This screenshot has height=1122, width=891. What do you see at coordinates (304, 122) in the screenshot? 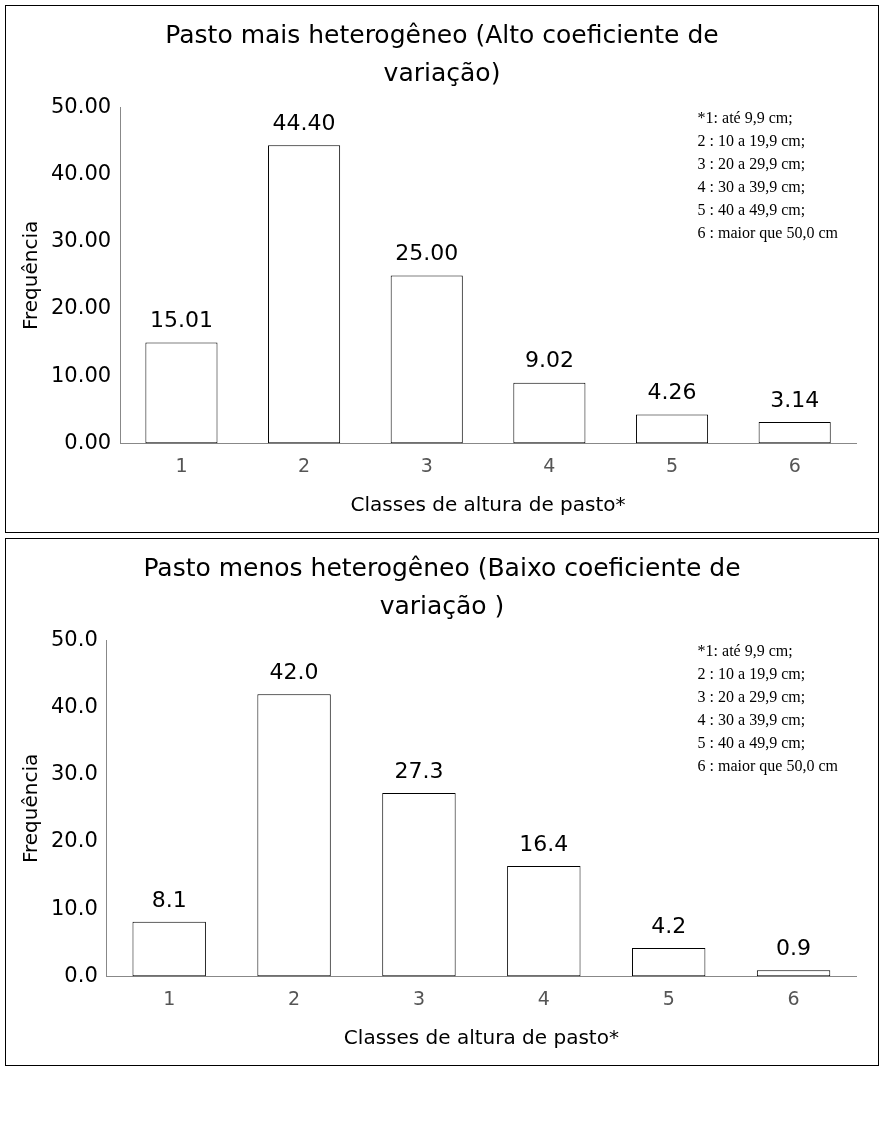
I see `data-label: 44.40` at bounding box center [304, 122].